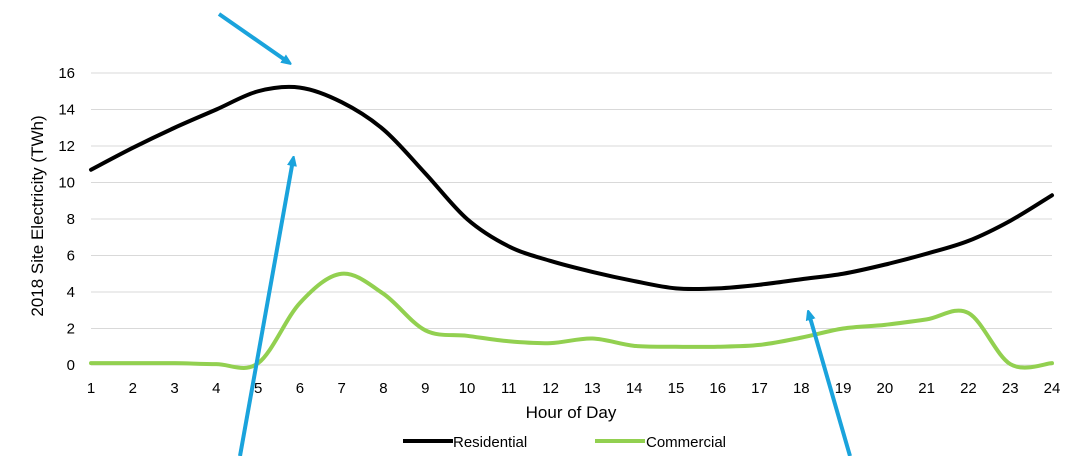 This screenshot has width=1089, height=456. What do you see at coordinates (66, 219) in the screenshot?
I see `y-axis-ticks: 0 2 4 6 8 10 12 14 16` at bounding box center [66, 219].